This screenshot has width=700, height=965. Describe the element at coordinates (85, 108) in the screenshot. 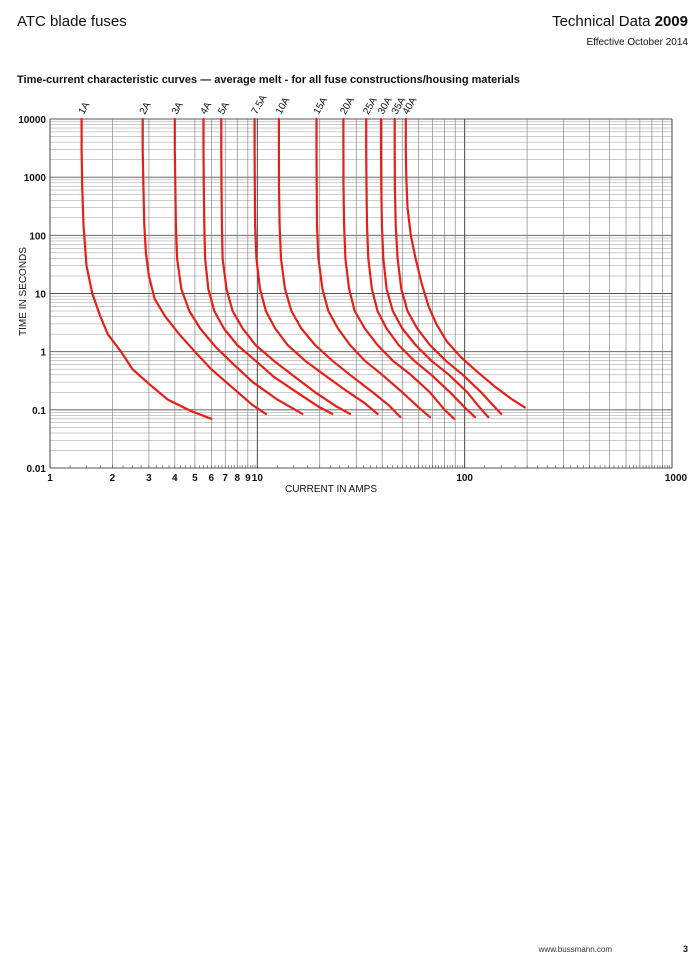

I see `series-label: 1A` at that location.